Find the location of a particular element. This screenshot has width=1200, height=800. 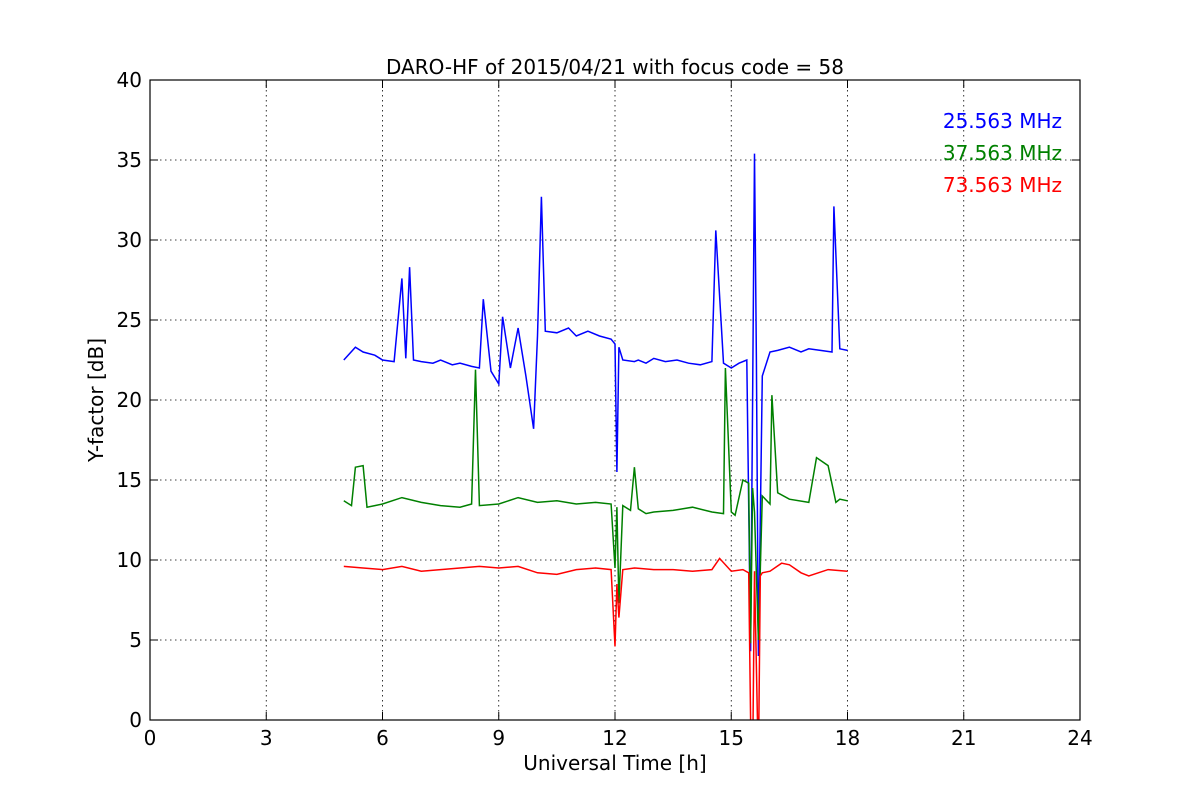

y-tick-label: 20 is located at coordinates (129, 400).